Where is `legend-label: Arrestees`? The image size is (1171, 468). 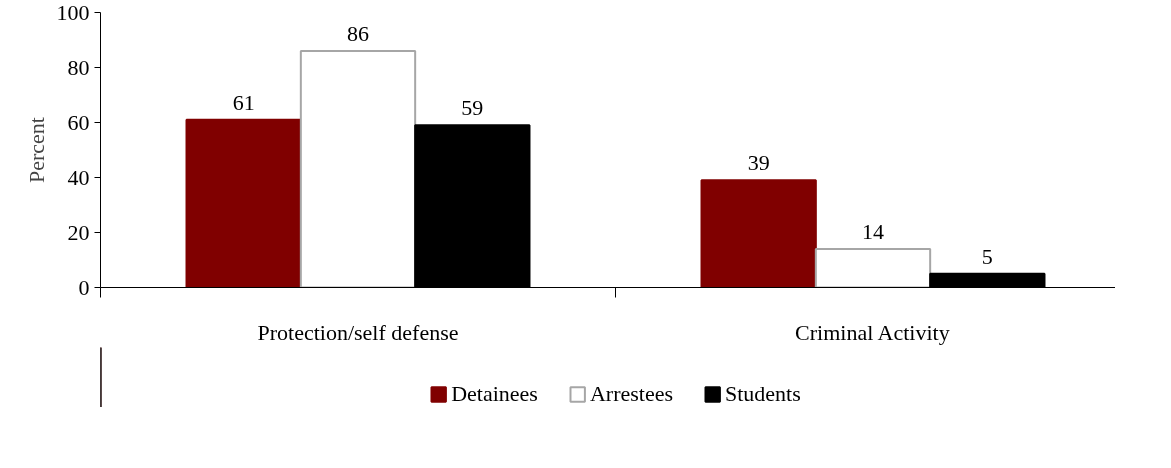
legend-label: Arrestees is located at coordinates (631, 394).